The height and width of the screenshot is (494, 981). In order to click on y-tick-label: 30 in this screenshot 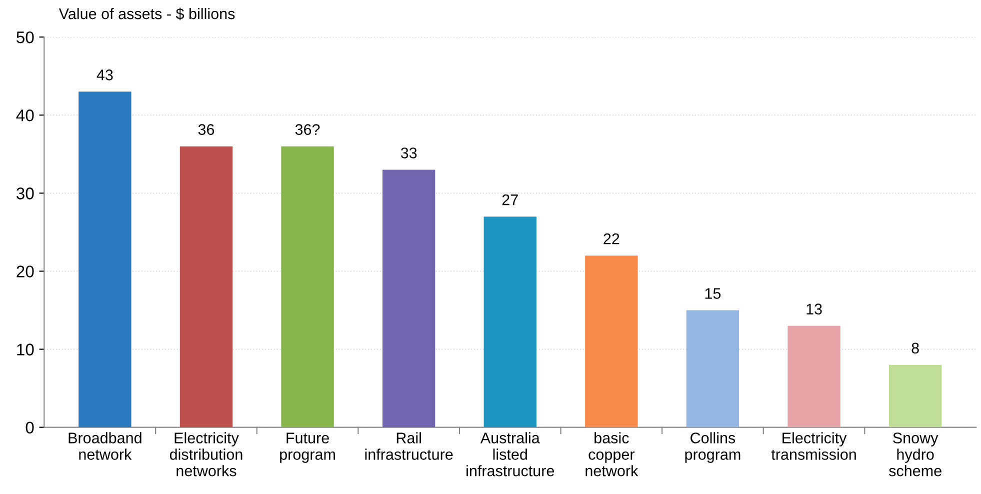, I will do `click(25, 194)`.